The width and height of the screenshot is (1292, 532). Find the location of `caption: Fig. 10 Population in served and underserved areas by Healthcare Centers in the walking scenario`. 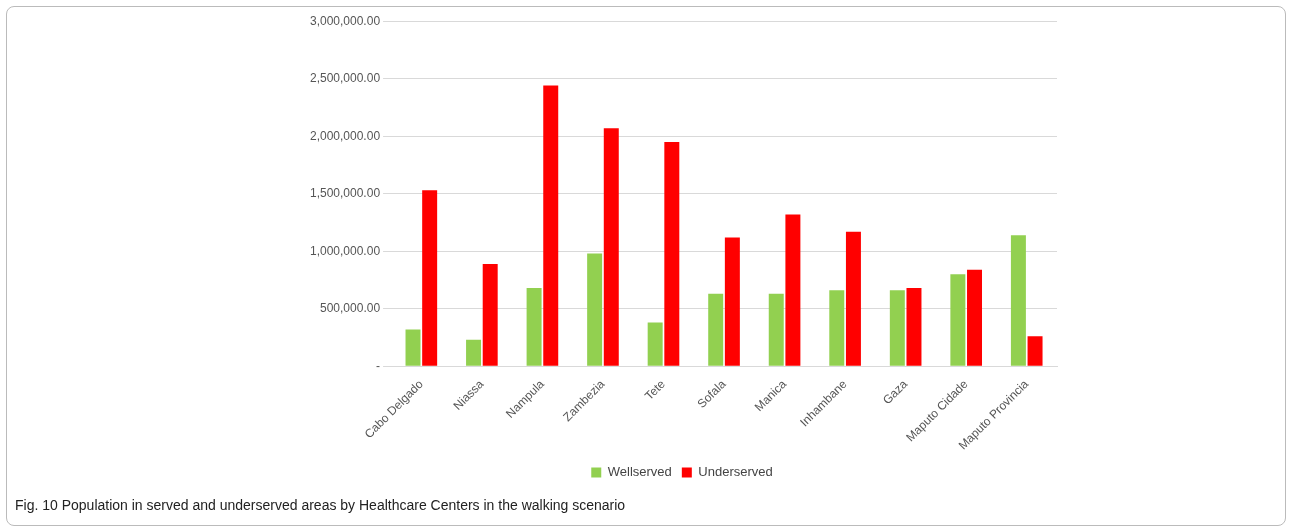

caption: Fig. 10 Population in served and underserved areas by Healthcare Centers in the walking scenario is located at coordinates (320, 505).